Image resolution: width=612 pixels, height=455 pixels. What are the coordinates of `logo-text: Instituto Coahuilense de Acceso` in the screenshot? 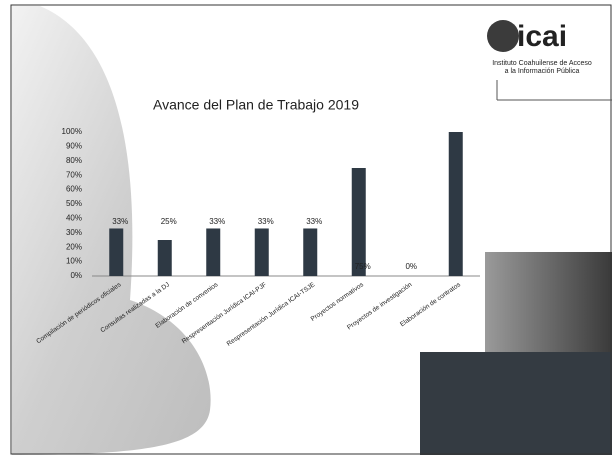 It's located at (542, 63).